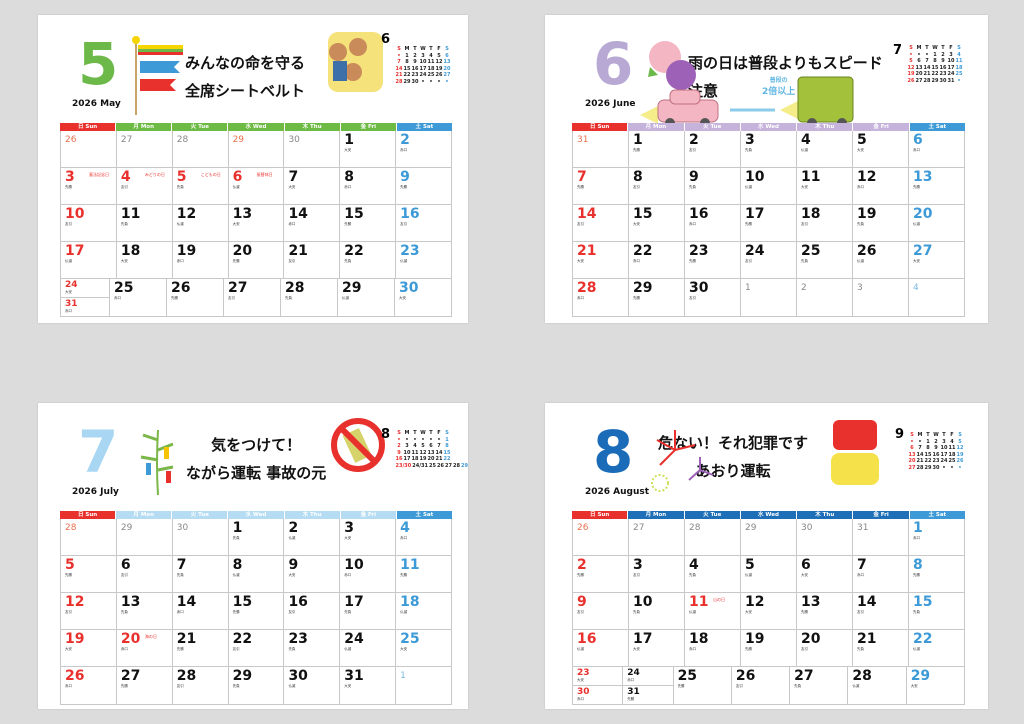  Describe the element at coordinates (936, 461) in the screenshot. I see `mini-day: 23` at that location.